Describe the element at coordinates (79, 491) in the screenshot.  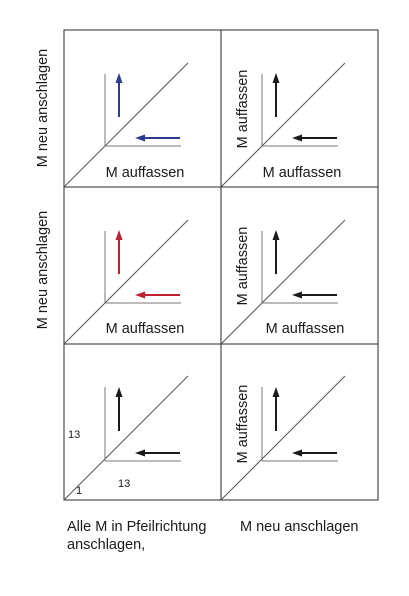
I see `corner-number-origin: 1` at that location.